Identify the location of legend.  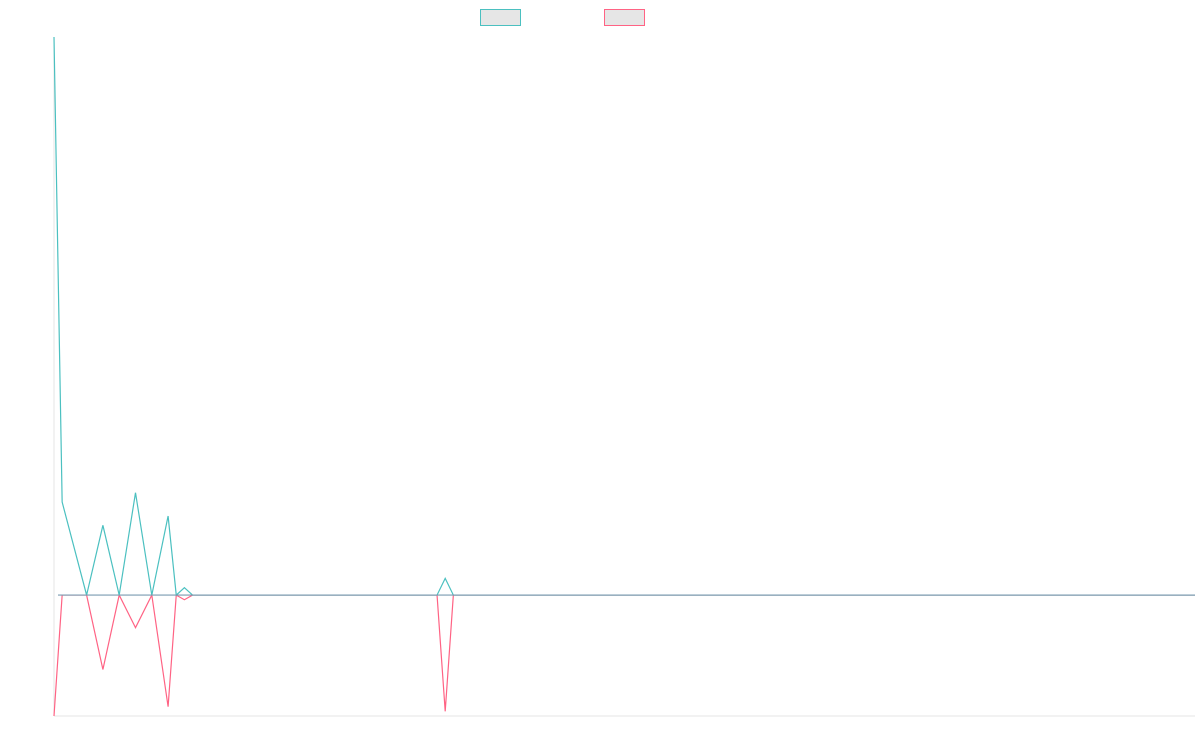
(562, 17).